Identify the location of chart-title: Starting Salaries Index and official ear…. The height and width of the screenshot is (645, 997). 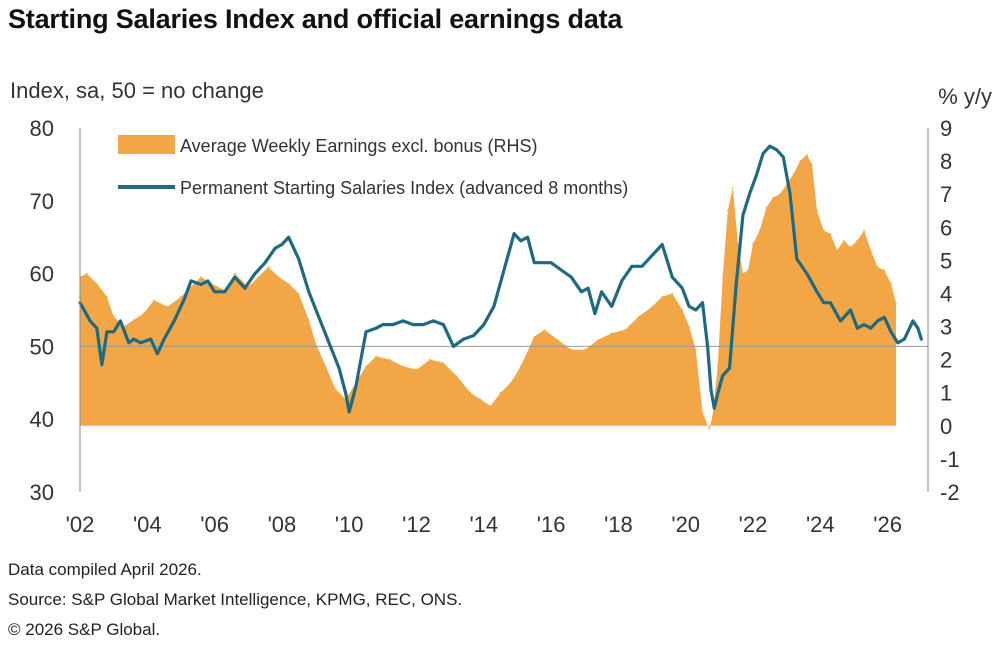
(315, 19).